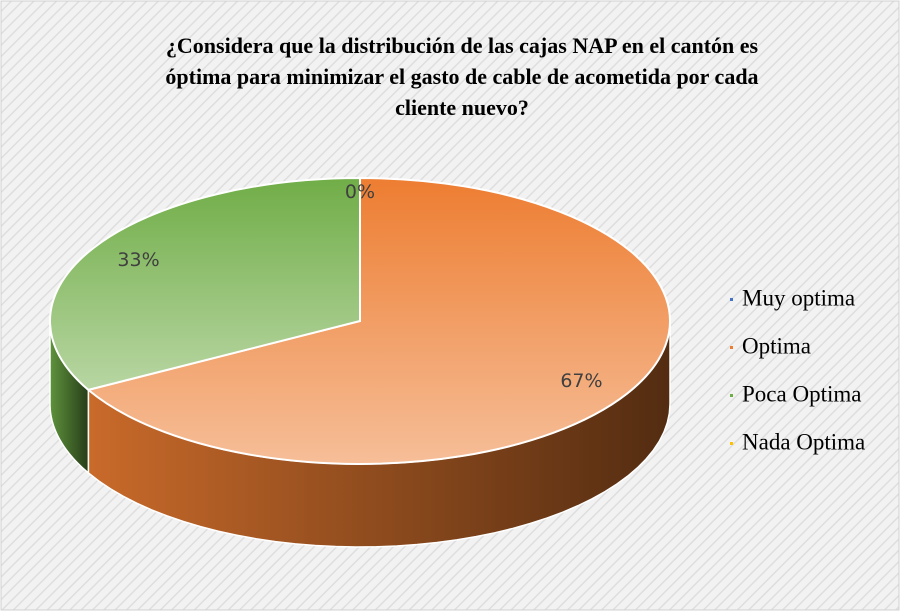  I want to click on legend-label: Nada Optima, so click(803, 441).